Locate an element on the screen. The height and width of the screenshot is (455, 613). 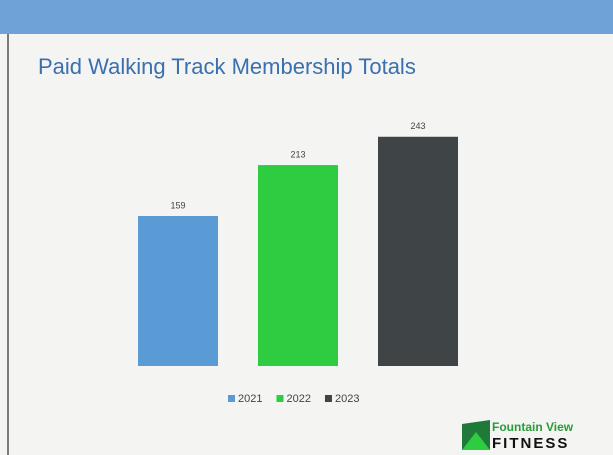
logo: Fountain View FITNESS is located at coordinates (518, 436).